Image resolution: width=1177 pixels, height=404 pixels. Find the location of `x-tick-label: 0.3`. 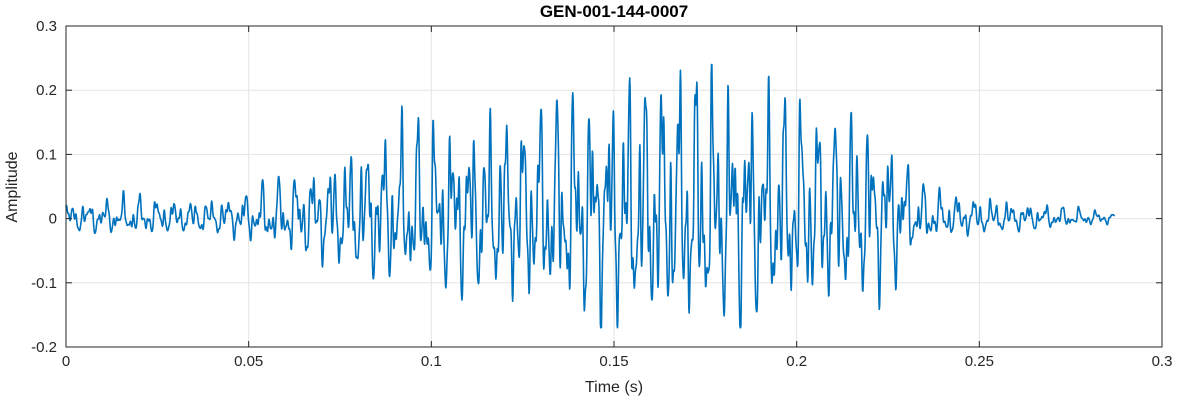

x-tick-label: 0.3 is located at coordinates (1162, 361).